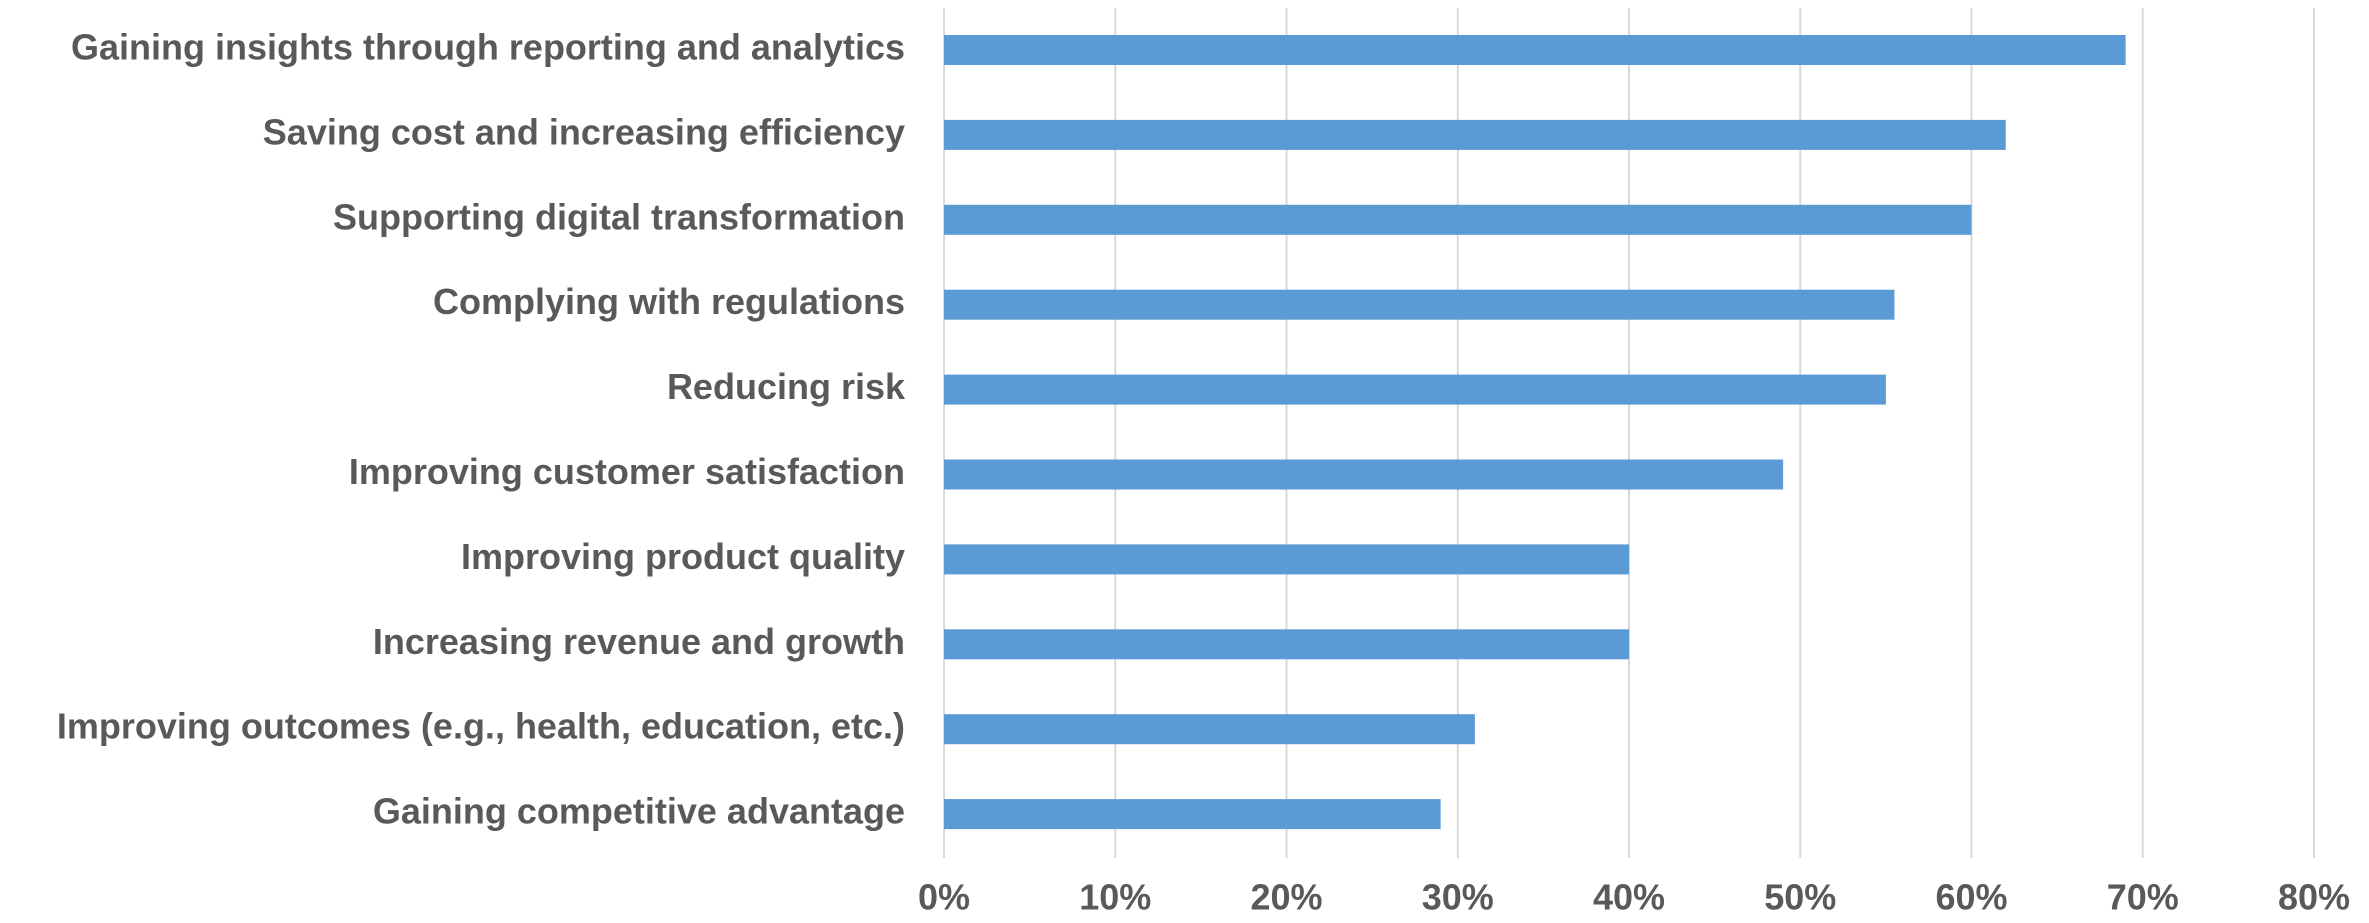 This screenshot has height=923, width=2369. Describe the element at coordinates (683, 556) in the screenshot. I see `y-tick-label: Improving product quality` at that location.